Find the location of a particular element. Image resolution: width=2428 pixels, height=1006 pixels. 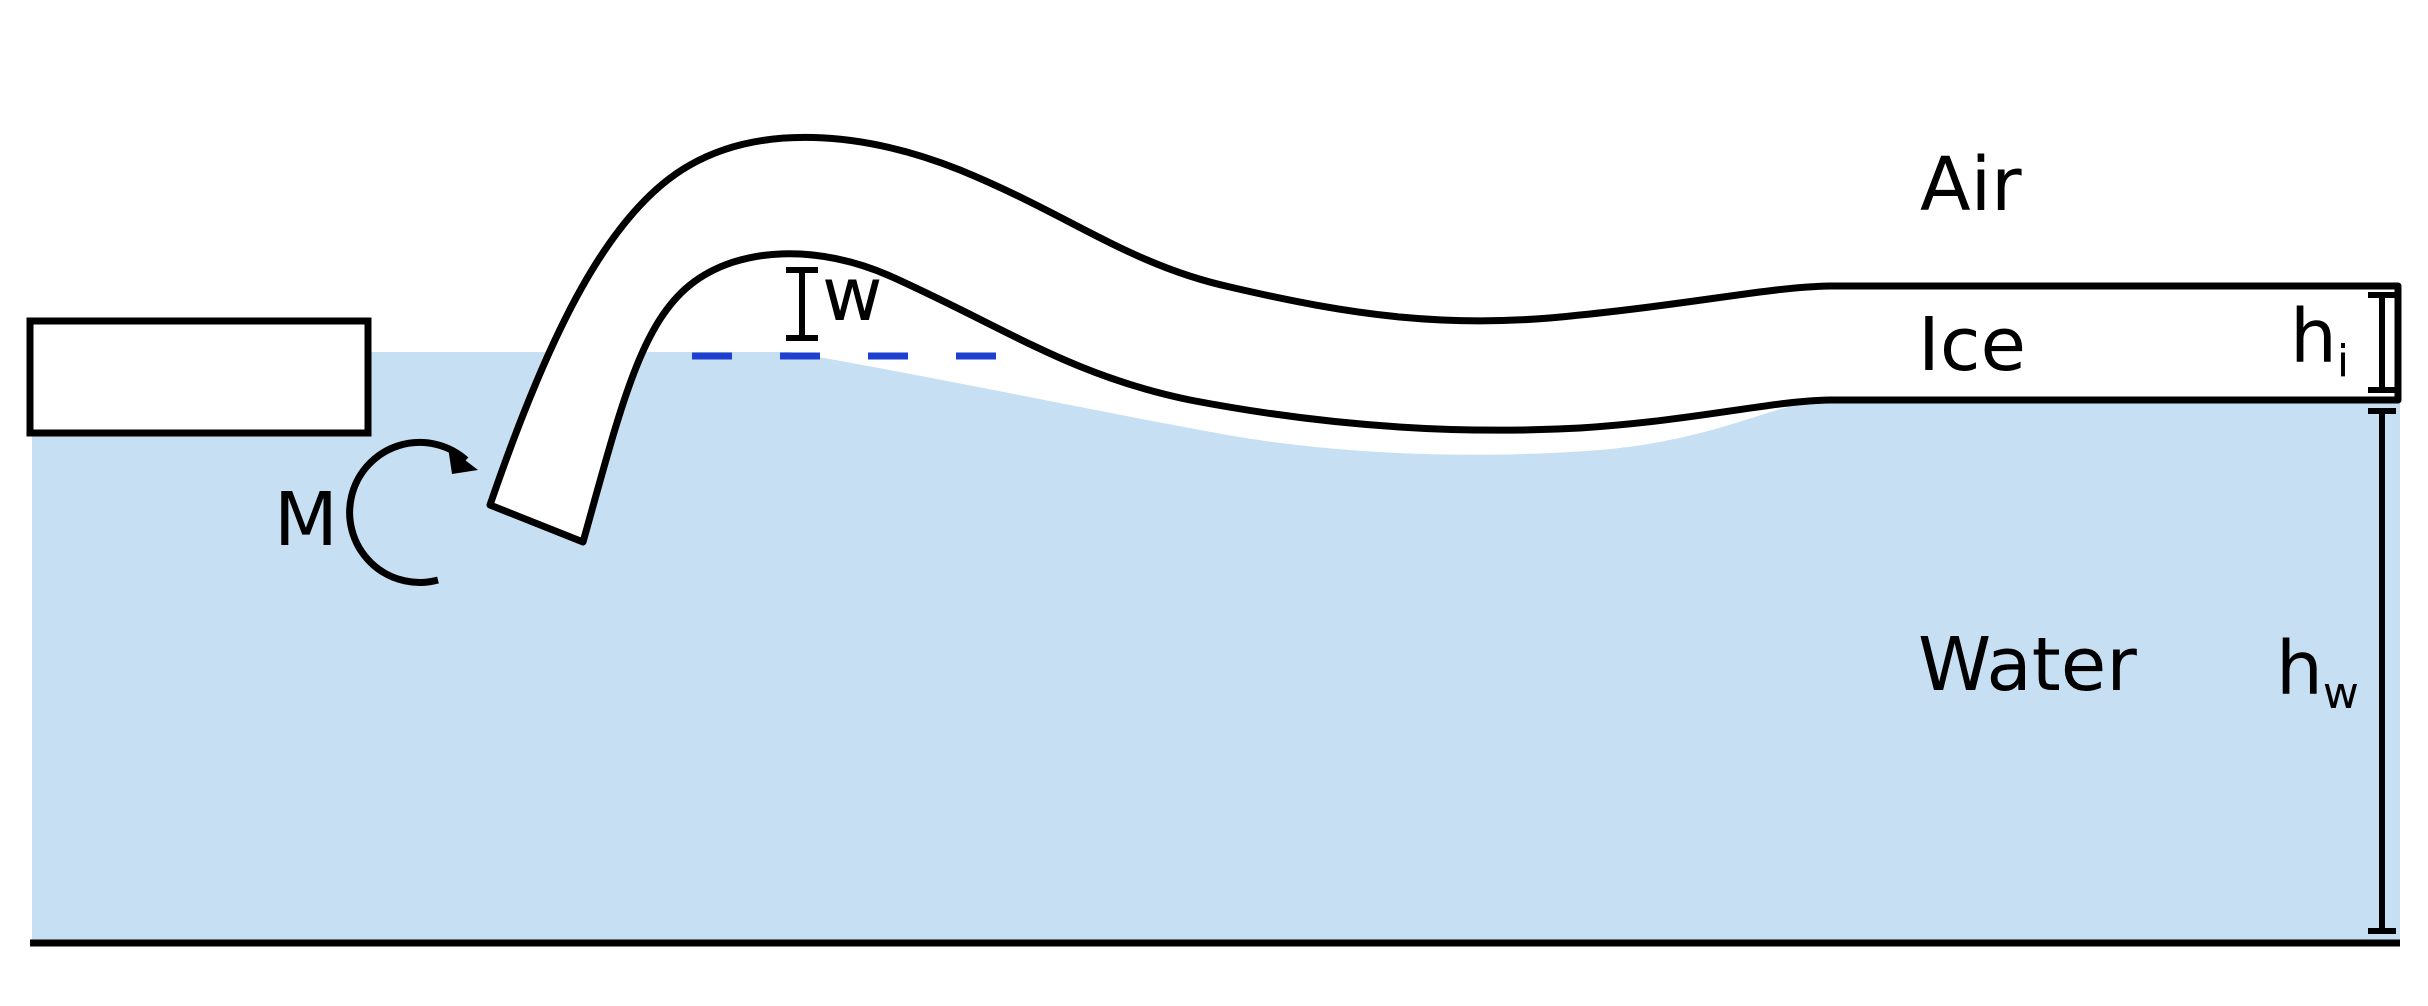

label-water-depth-sub: w is located at coordinates (2341, 693).